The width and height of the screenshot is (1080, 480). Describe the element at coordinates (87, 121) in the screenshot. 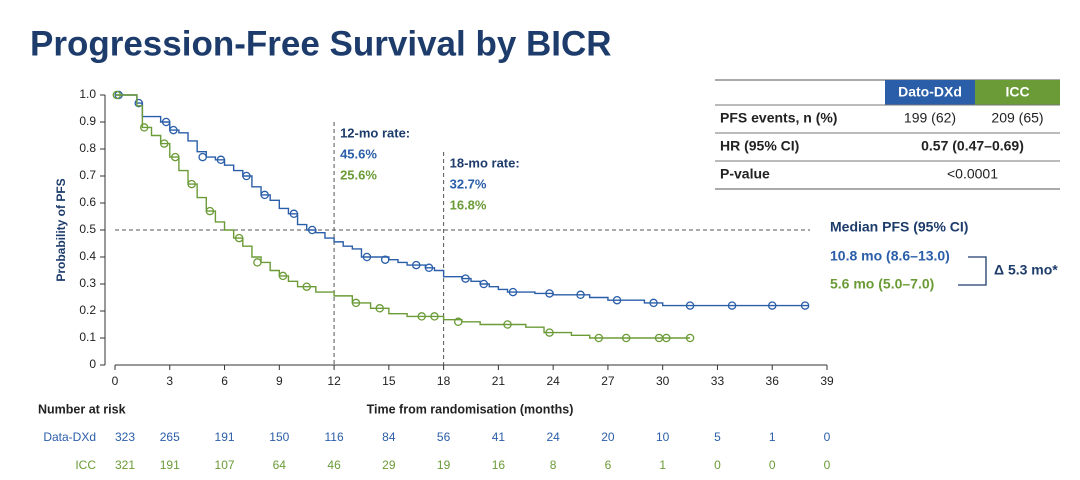

I see `y-tick-label: 0.9` at that location.